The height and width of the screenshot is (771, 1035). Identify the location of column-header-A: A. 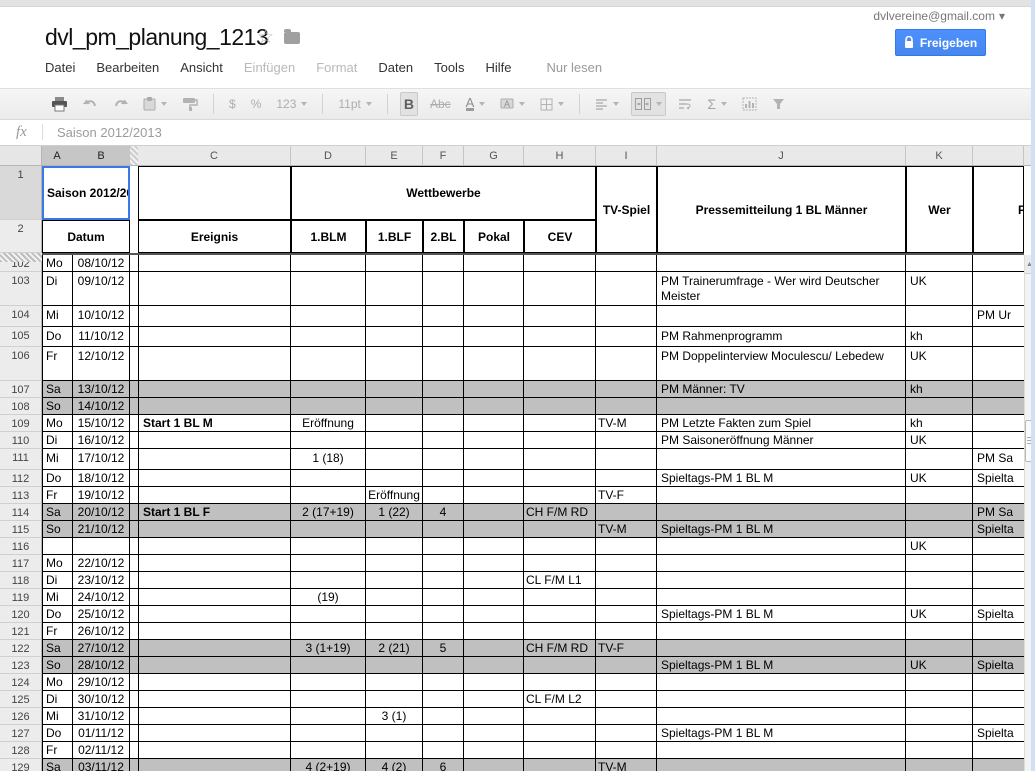
(57, 156).